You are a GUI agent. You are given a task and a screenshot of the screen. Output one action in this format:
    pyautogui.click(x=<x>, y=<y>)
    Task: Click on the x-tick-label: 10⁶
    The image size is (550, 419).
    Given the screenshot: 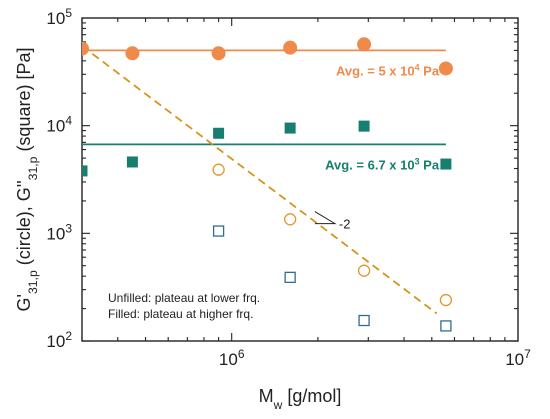 What is the action you would take?
    pyautogui.click(x=232, y=358)
    